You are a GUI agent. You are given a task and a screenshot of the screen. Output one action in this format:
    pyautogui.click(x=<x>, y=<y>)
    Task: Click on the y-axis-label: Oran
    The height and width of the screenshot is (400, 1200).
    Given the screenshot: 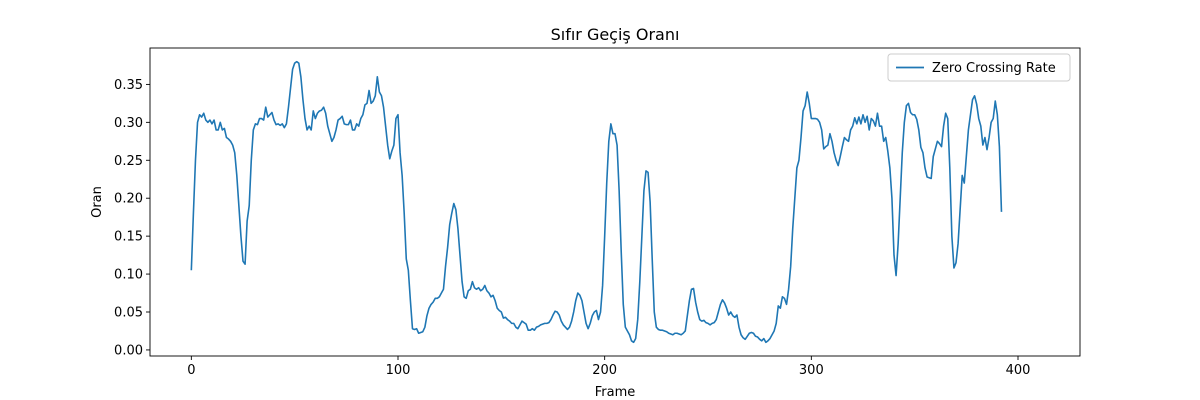 What is the action you would take?
    pyautogui.click(x=97, y=202)
    